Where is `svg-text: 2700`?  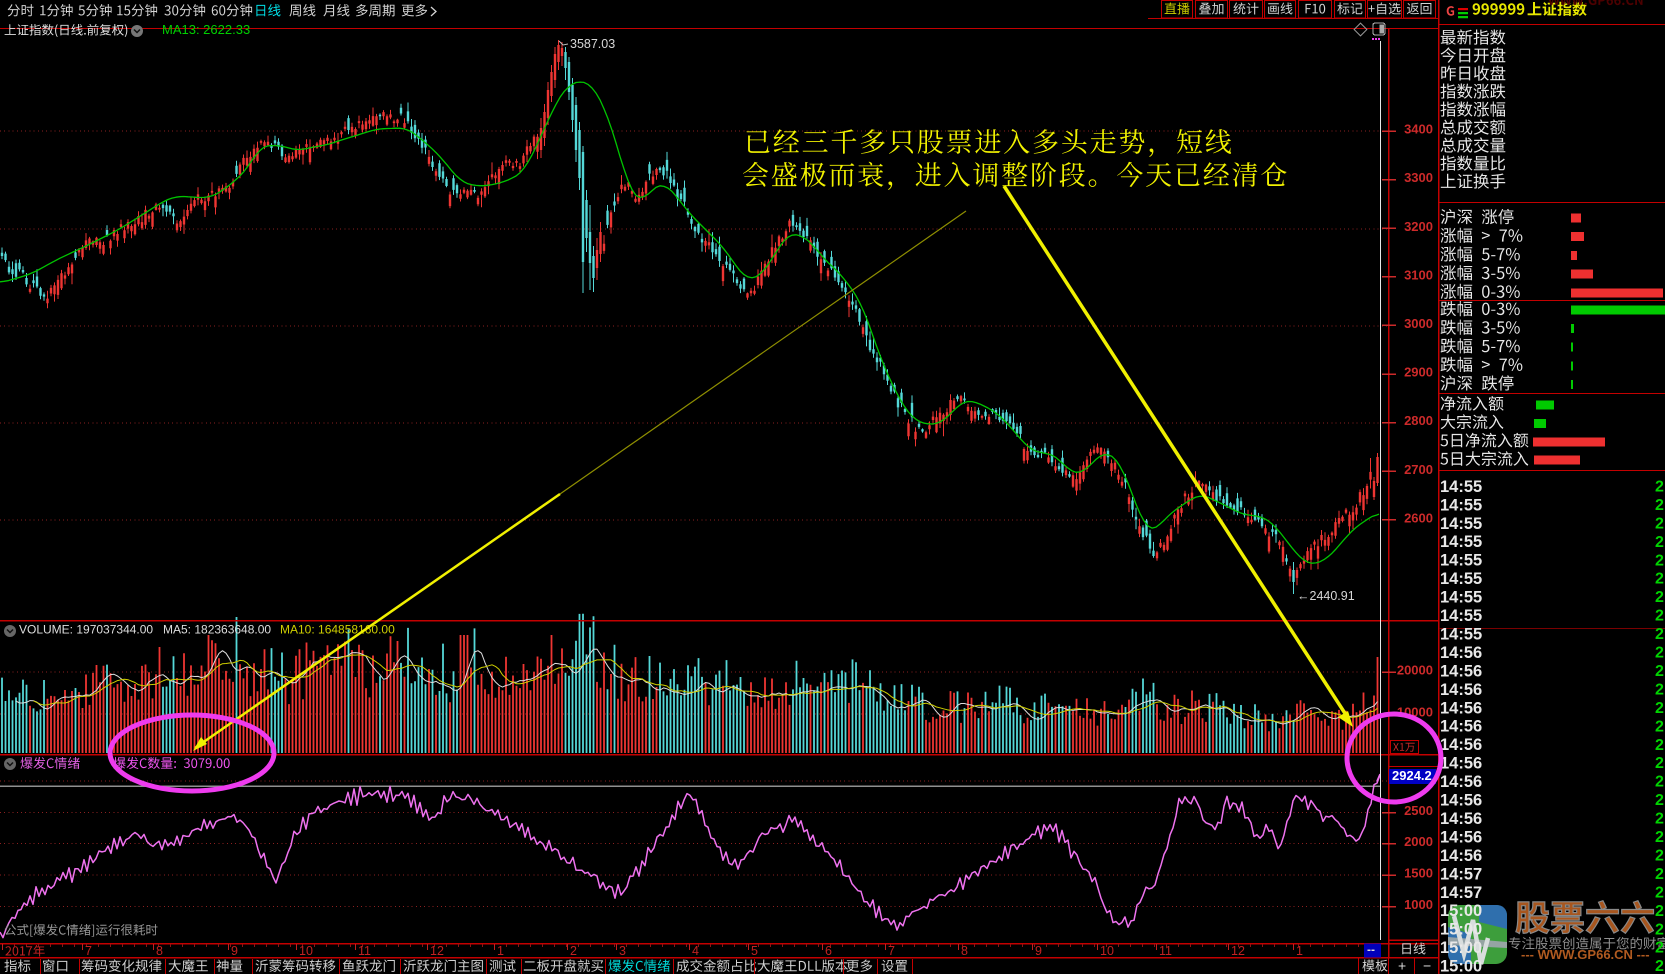 svg-text: 2700 is located at coordinates (1418, 469).